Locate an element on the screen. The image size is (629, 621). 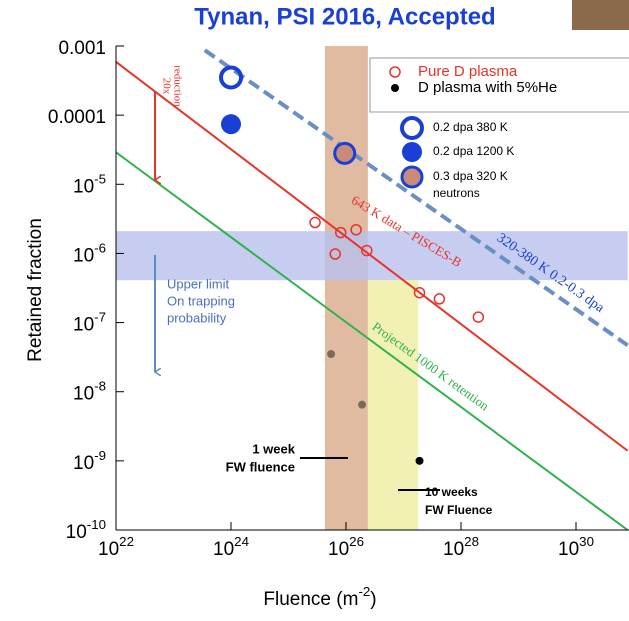
x-tick-label: 1022 is located at coordinates (116, 547).